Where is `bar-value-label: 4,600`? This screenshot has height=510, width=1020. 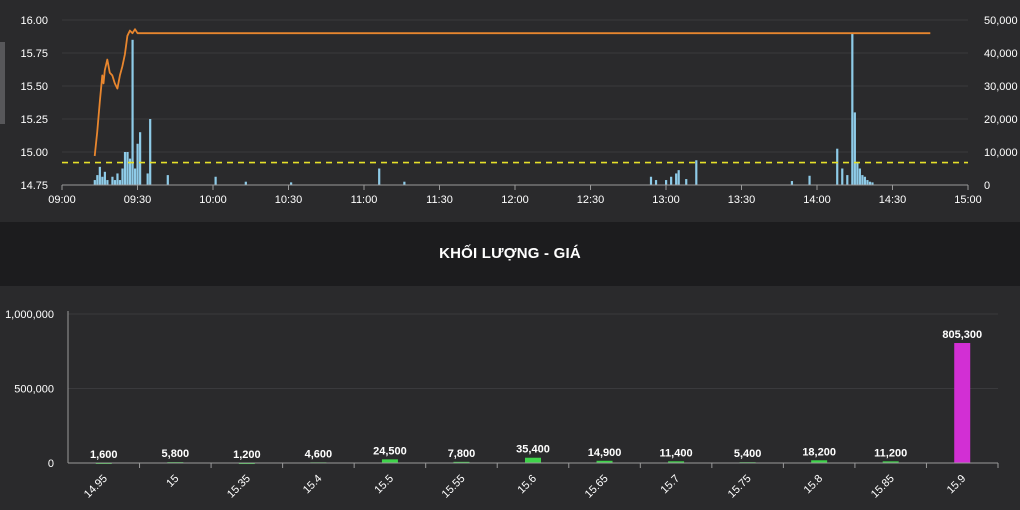 bar-value-label: 4,600 is located at coordinates (319, 454).